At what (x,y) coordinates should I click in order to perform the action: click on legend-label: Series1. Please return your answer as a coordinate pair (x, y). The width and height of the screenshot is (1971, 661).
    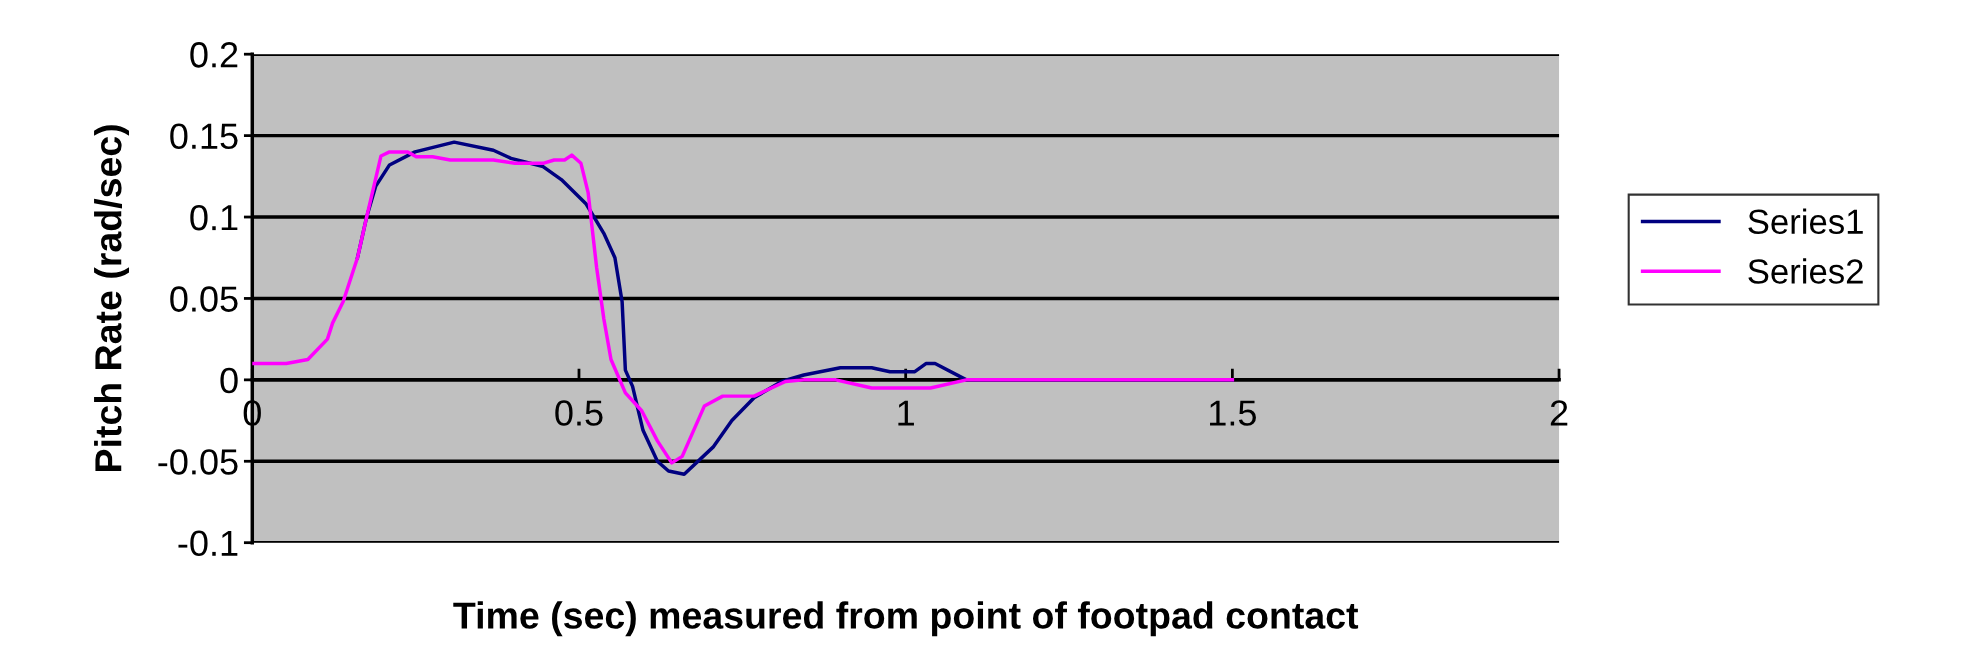
    Looking at the image, I should click on (1805, 221).